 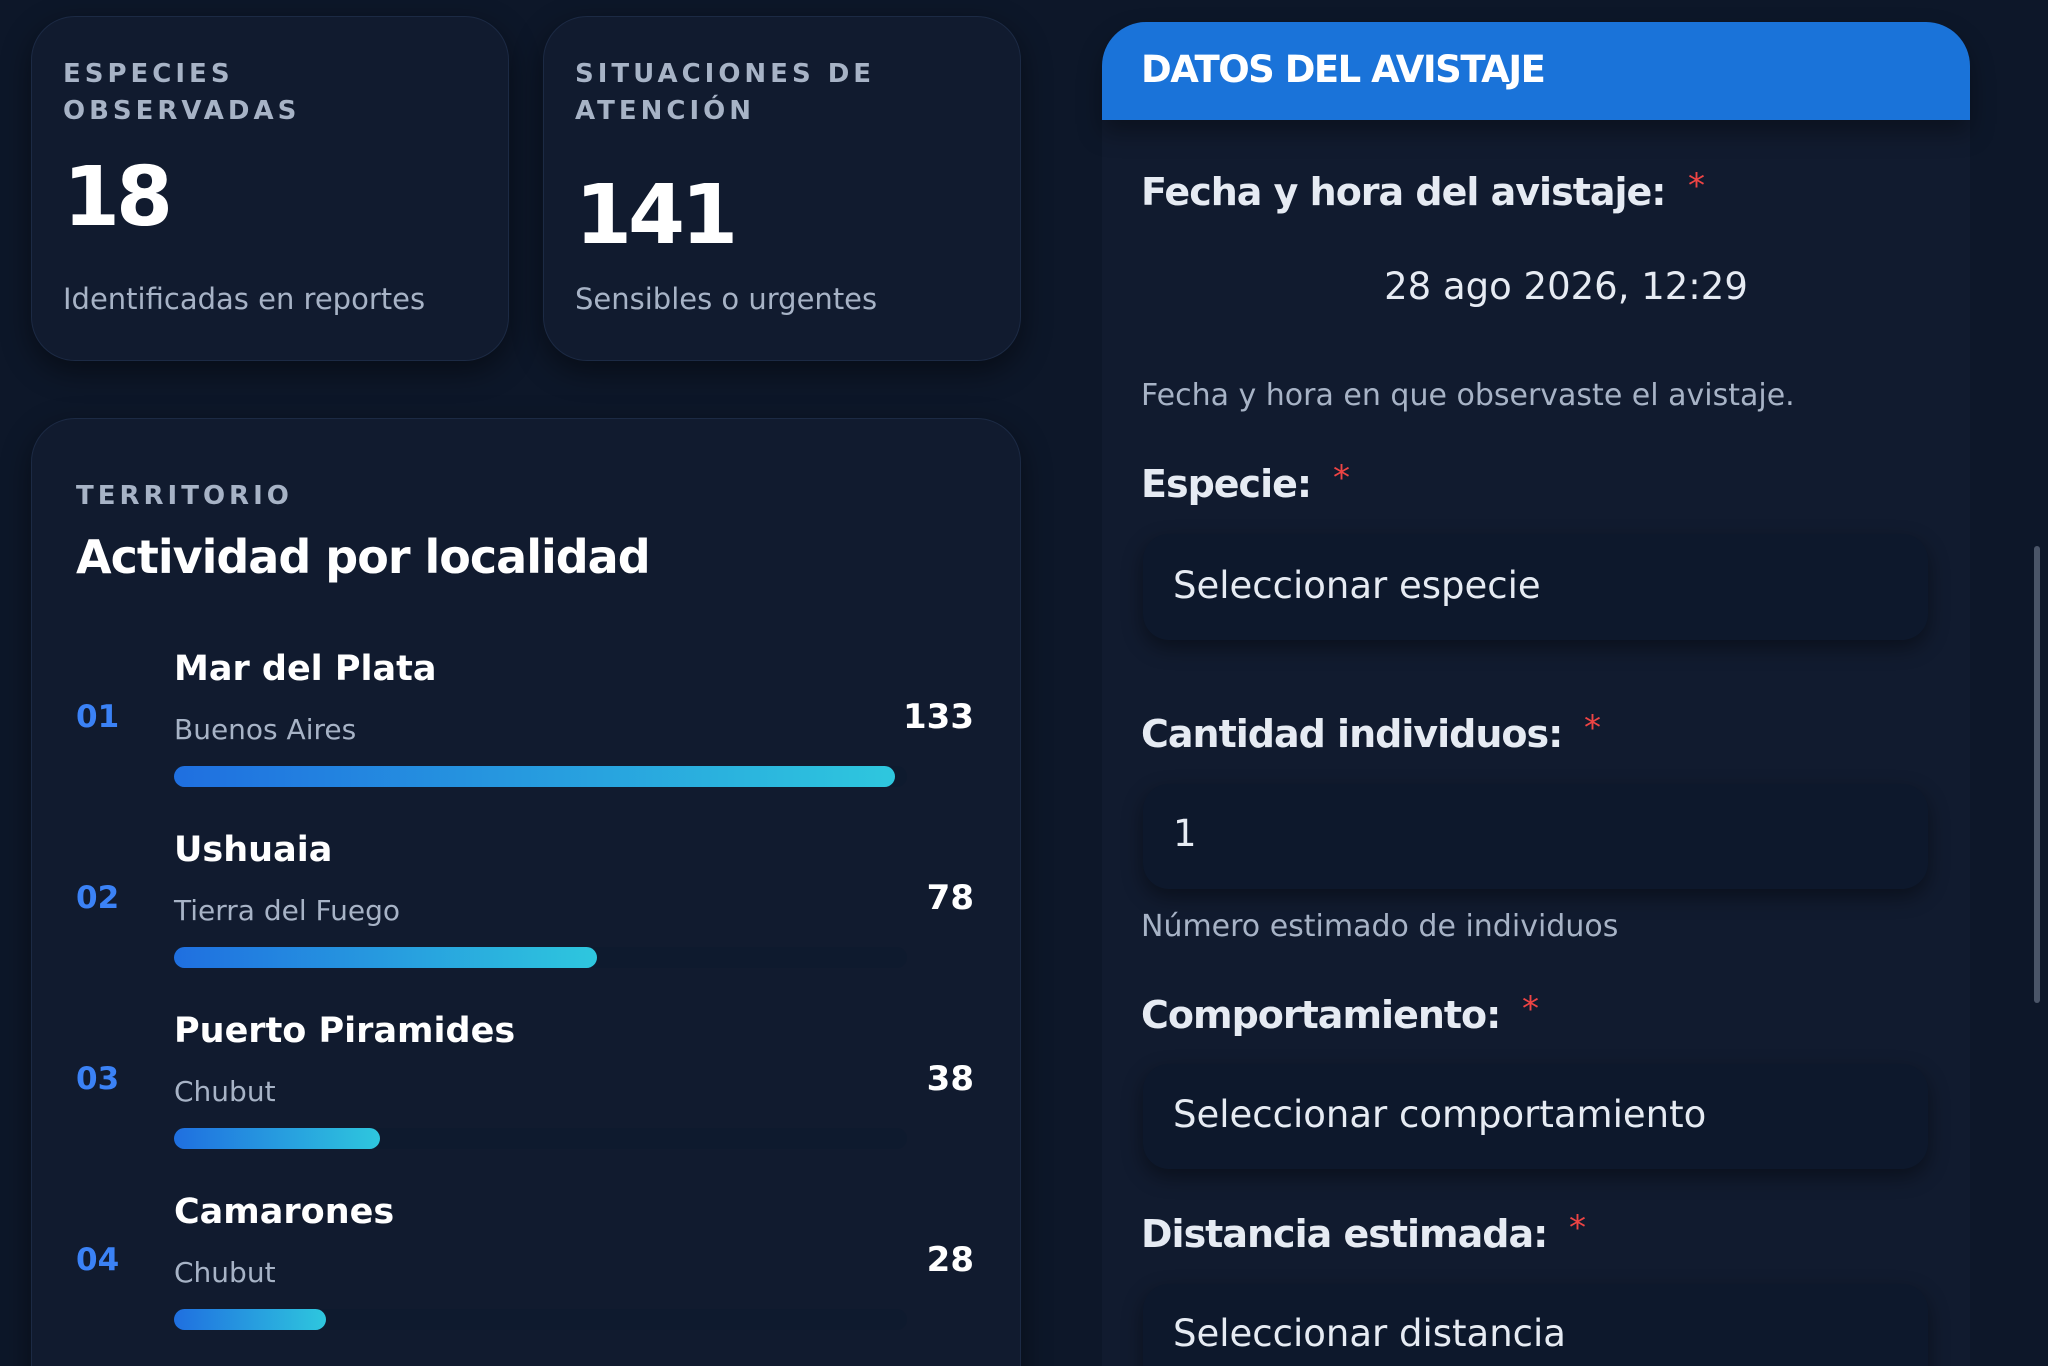 What do you see at coordinates (938, 717) in the screenshot?
I see `count: 133` at bounding box center [938, 717].